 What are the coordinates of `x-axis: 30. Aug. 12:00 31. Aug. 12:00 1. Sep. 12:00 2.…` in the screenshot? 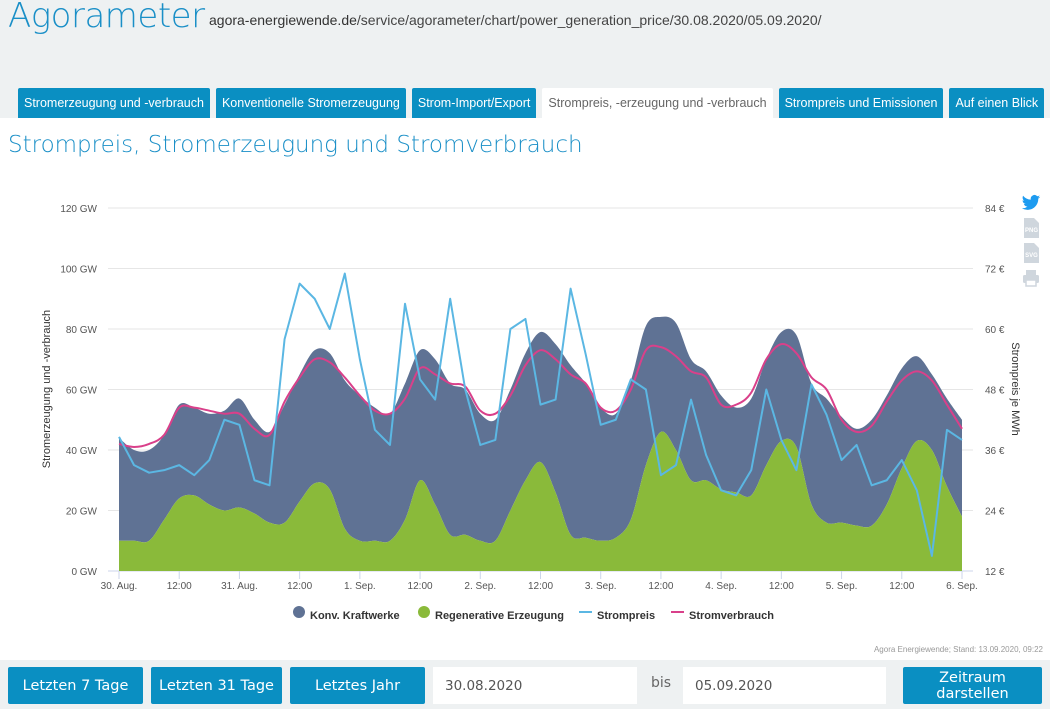 It's located at (539, 581).